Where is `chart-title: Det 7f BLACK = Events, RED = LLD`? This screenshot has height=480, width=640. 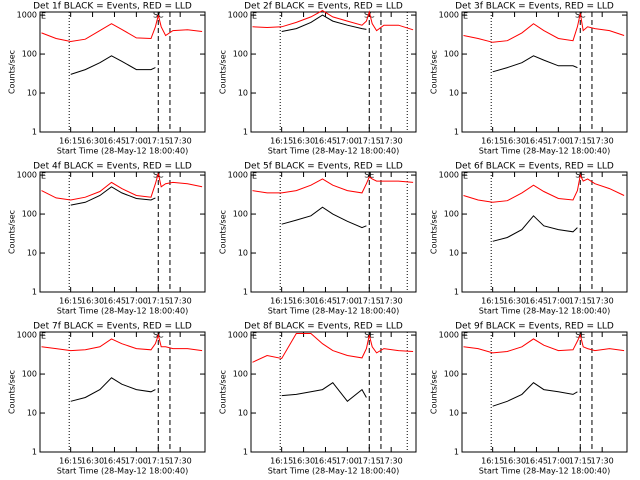
chart-title: Det 7f BLACK = Events, RED = LLD is located at coordinates (112, 327).